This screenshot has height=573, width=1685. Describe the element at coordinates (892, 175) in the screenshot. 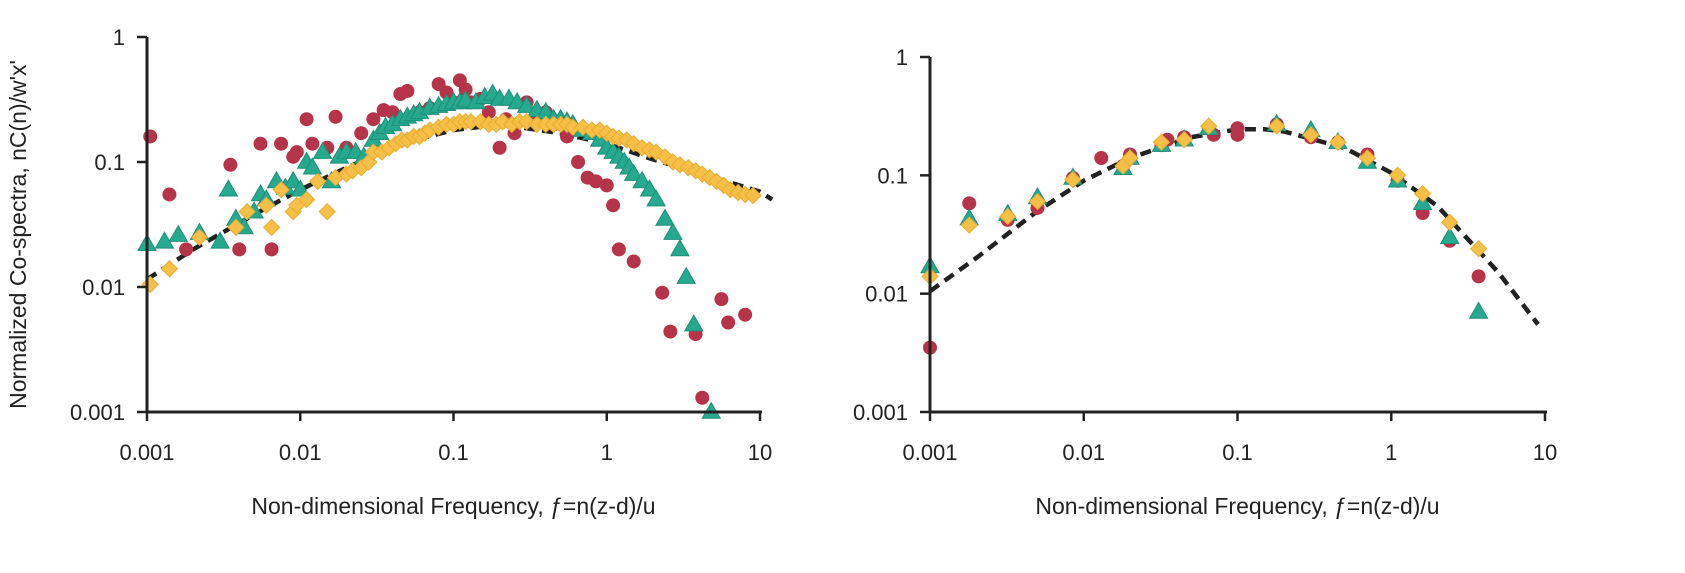

I see `right-y-tick-label: 0.1` at that location.